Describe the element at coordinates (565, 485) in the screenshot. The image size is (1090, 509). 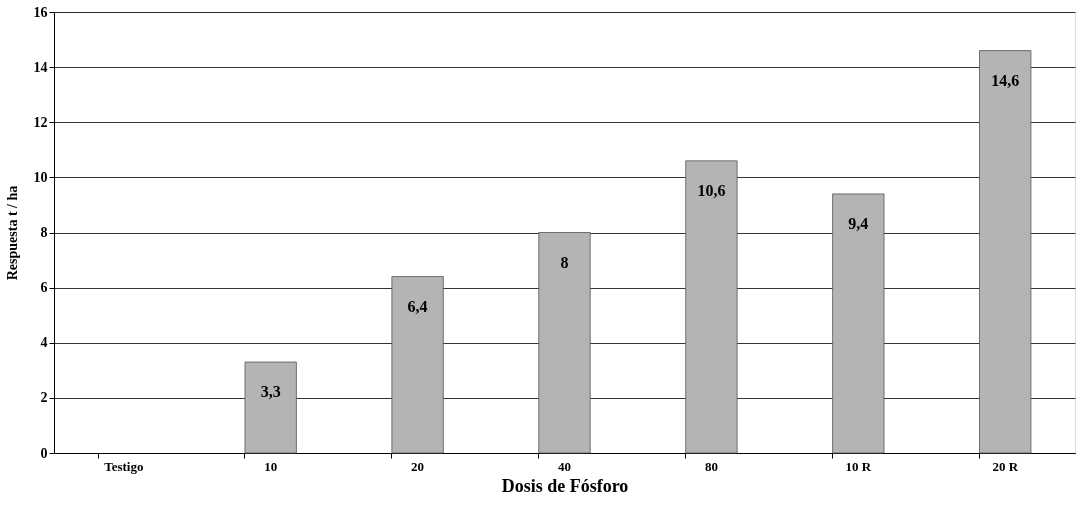
I see `x-axis-title: Dosis de Fósforo` at that location.